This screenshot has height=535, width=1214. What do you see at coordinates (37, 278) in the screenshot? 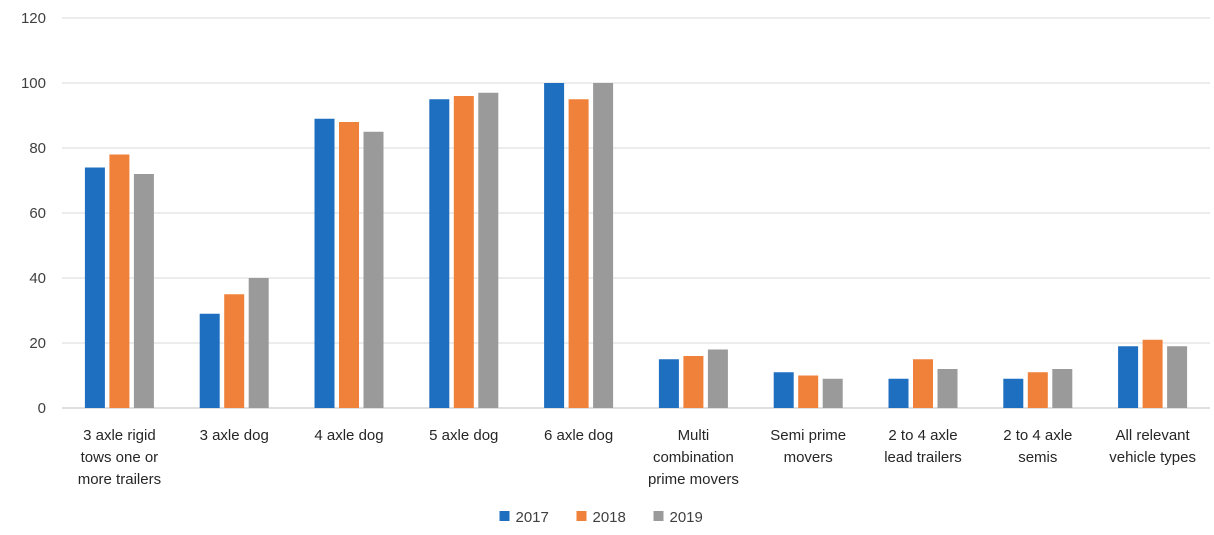
I see `y-tick-label: 40` at bounding box center [37, 278].